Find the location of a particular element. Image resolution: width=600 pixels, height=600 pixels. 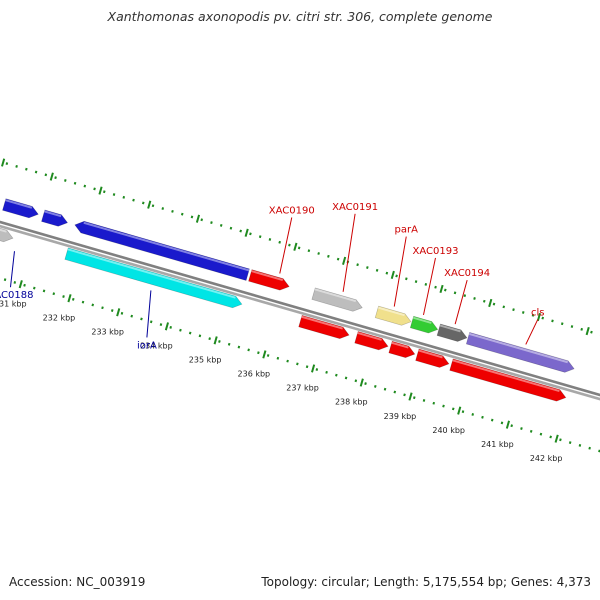

kbp-tick-label: 238 kbp is located at coordinates (351, 402).